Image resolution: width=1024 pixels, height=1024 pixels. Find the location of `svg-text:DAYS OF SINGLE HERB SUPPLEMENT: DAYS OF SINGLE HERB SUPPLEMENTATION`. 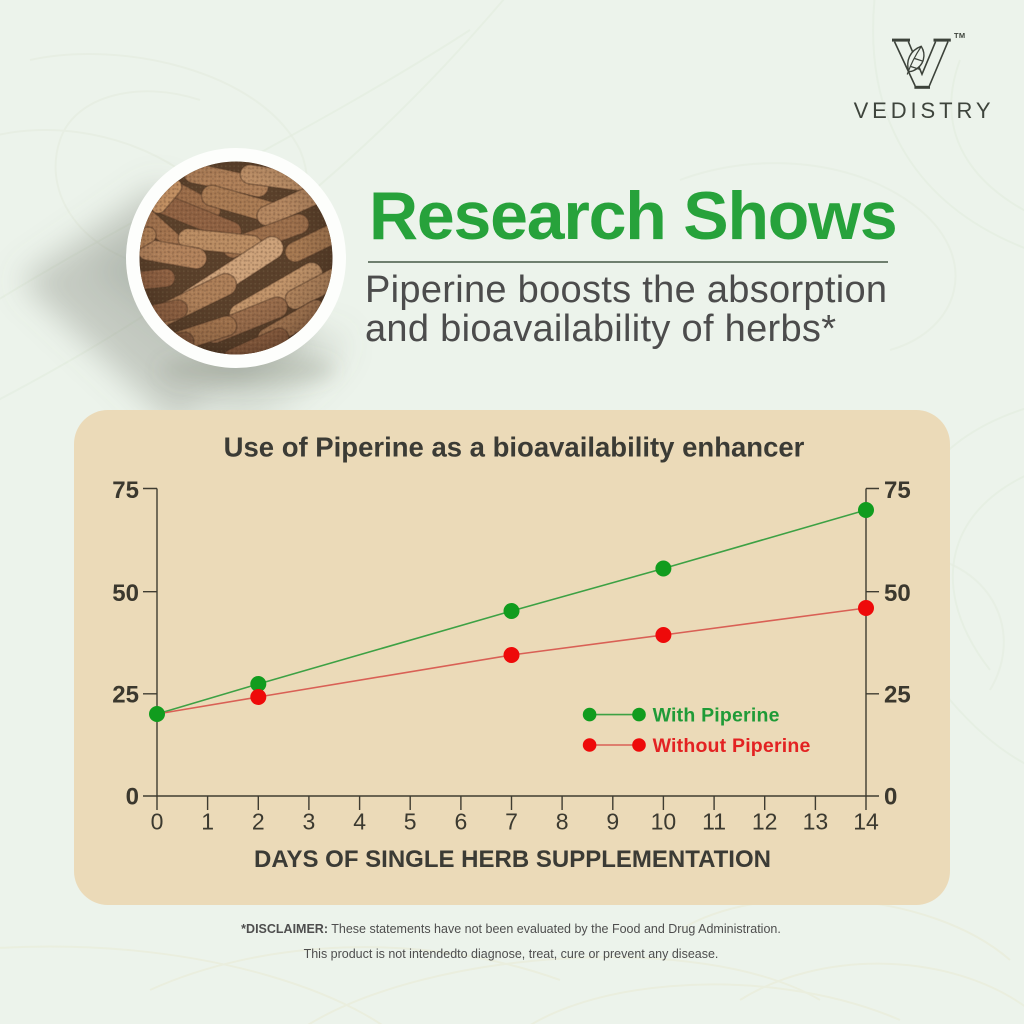

svg-text:DAYS OF SINGLE HERB SUPPLEMENT: DAYS OF SINGLE HERB SUPPLEMENTATION is located at coordinates (512, 859).